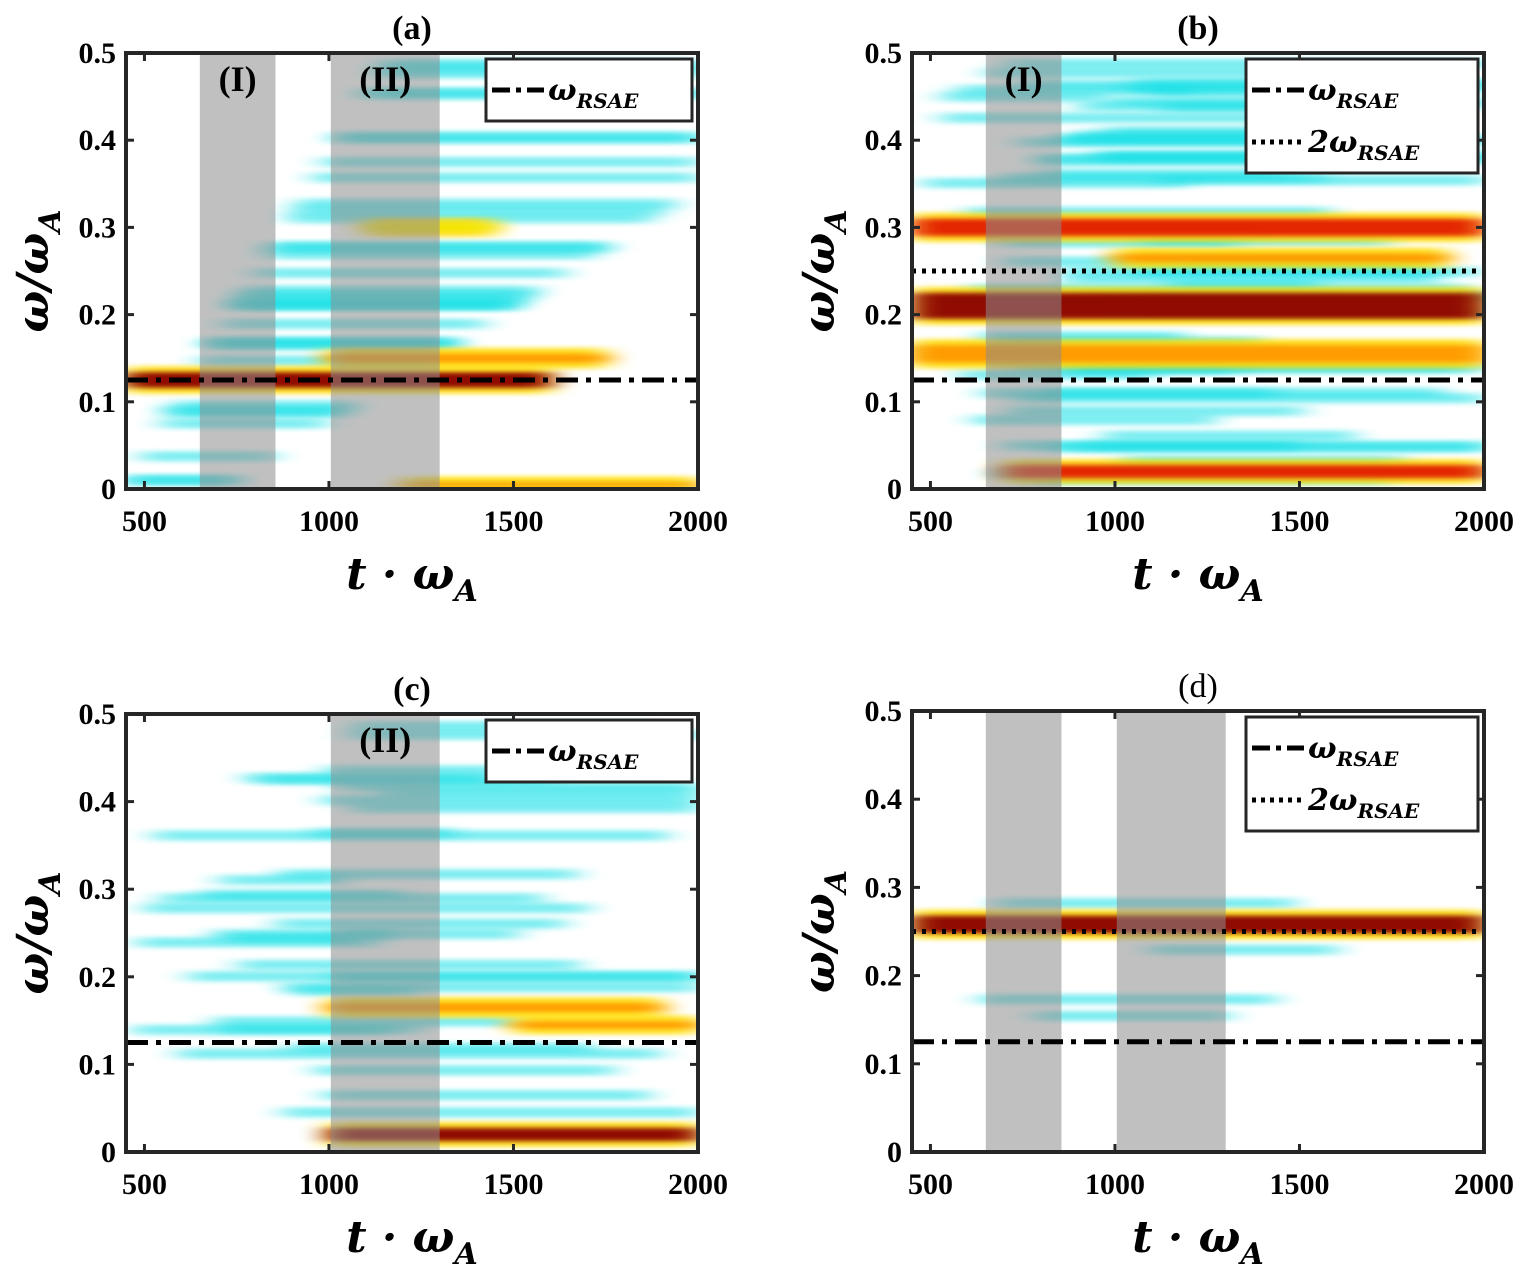 The image size is (1529, 1264). Describe the element at coordinates (1198, 28) in the screenshot. I see `panel-title: (b)` at that location.